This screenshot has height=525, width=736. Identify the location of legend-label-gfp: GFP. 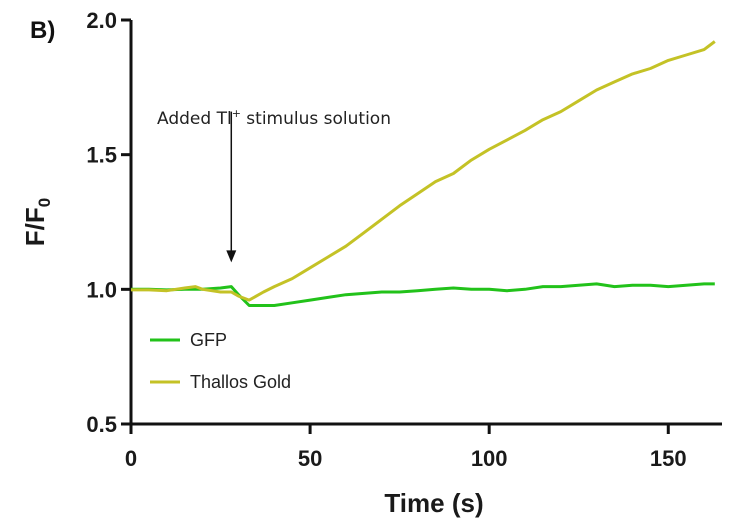
(208, 340).